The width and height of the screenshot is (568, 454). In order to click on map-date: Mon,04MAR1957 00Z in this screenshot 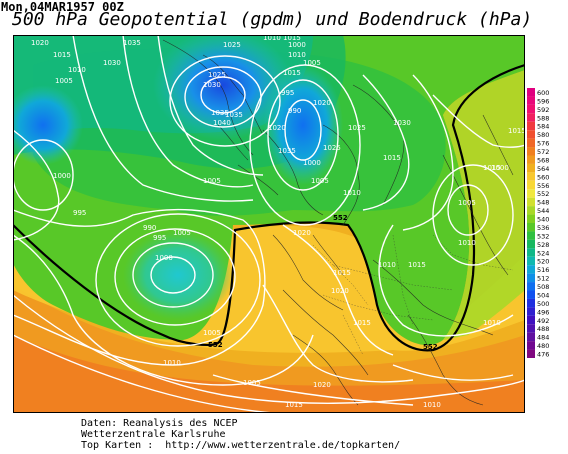, I will do `click(62, 7)`.